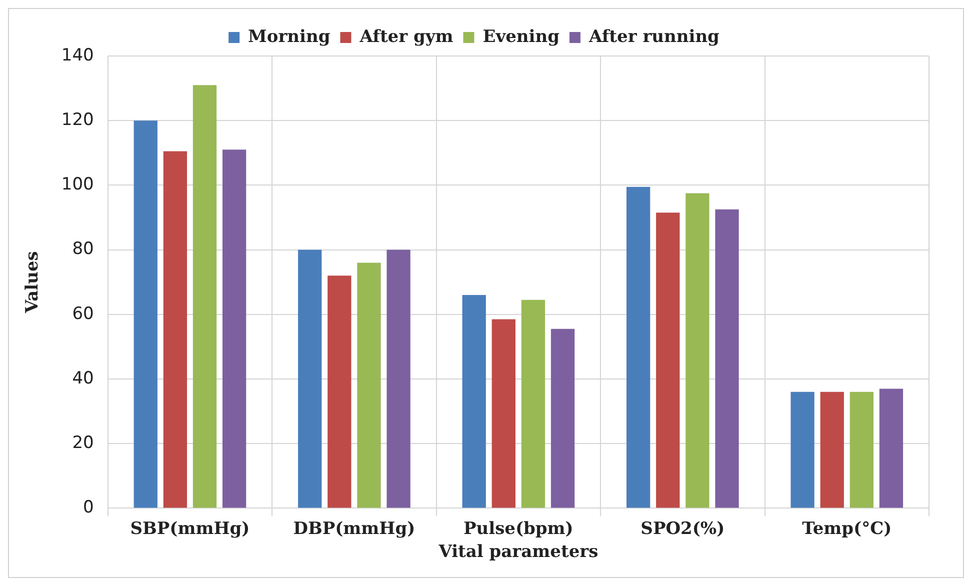  What do you see at coordinates (83, 314) in the screenshot?
I see `y-tick-label: 60` at bounding box center [83, 314].